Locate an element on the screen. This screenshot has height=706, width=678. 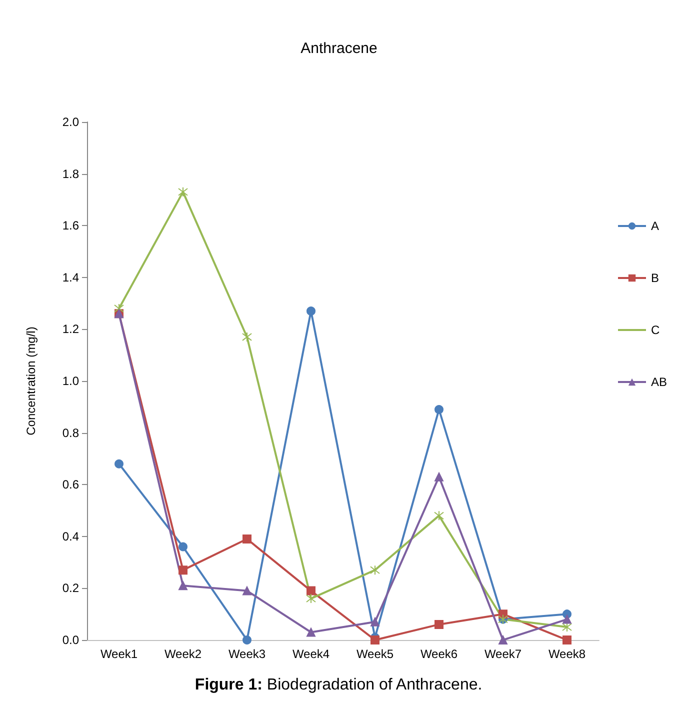
x-tick-label: Week5 is located at coordinates (375, 654).